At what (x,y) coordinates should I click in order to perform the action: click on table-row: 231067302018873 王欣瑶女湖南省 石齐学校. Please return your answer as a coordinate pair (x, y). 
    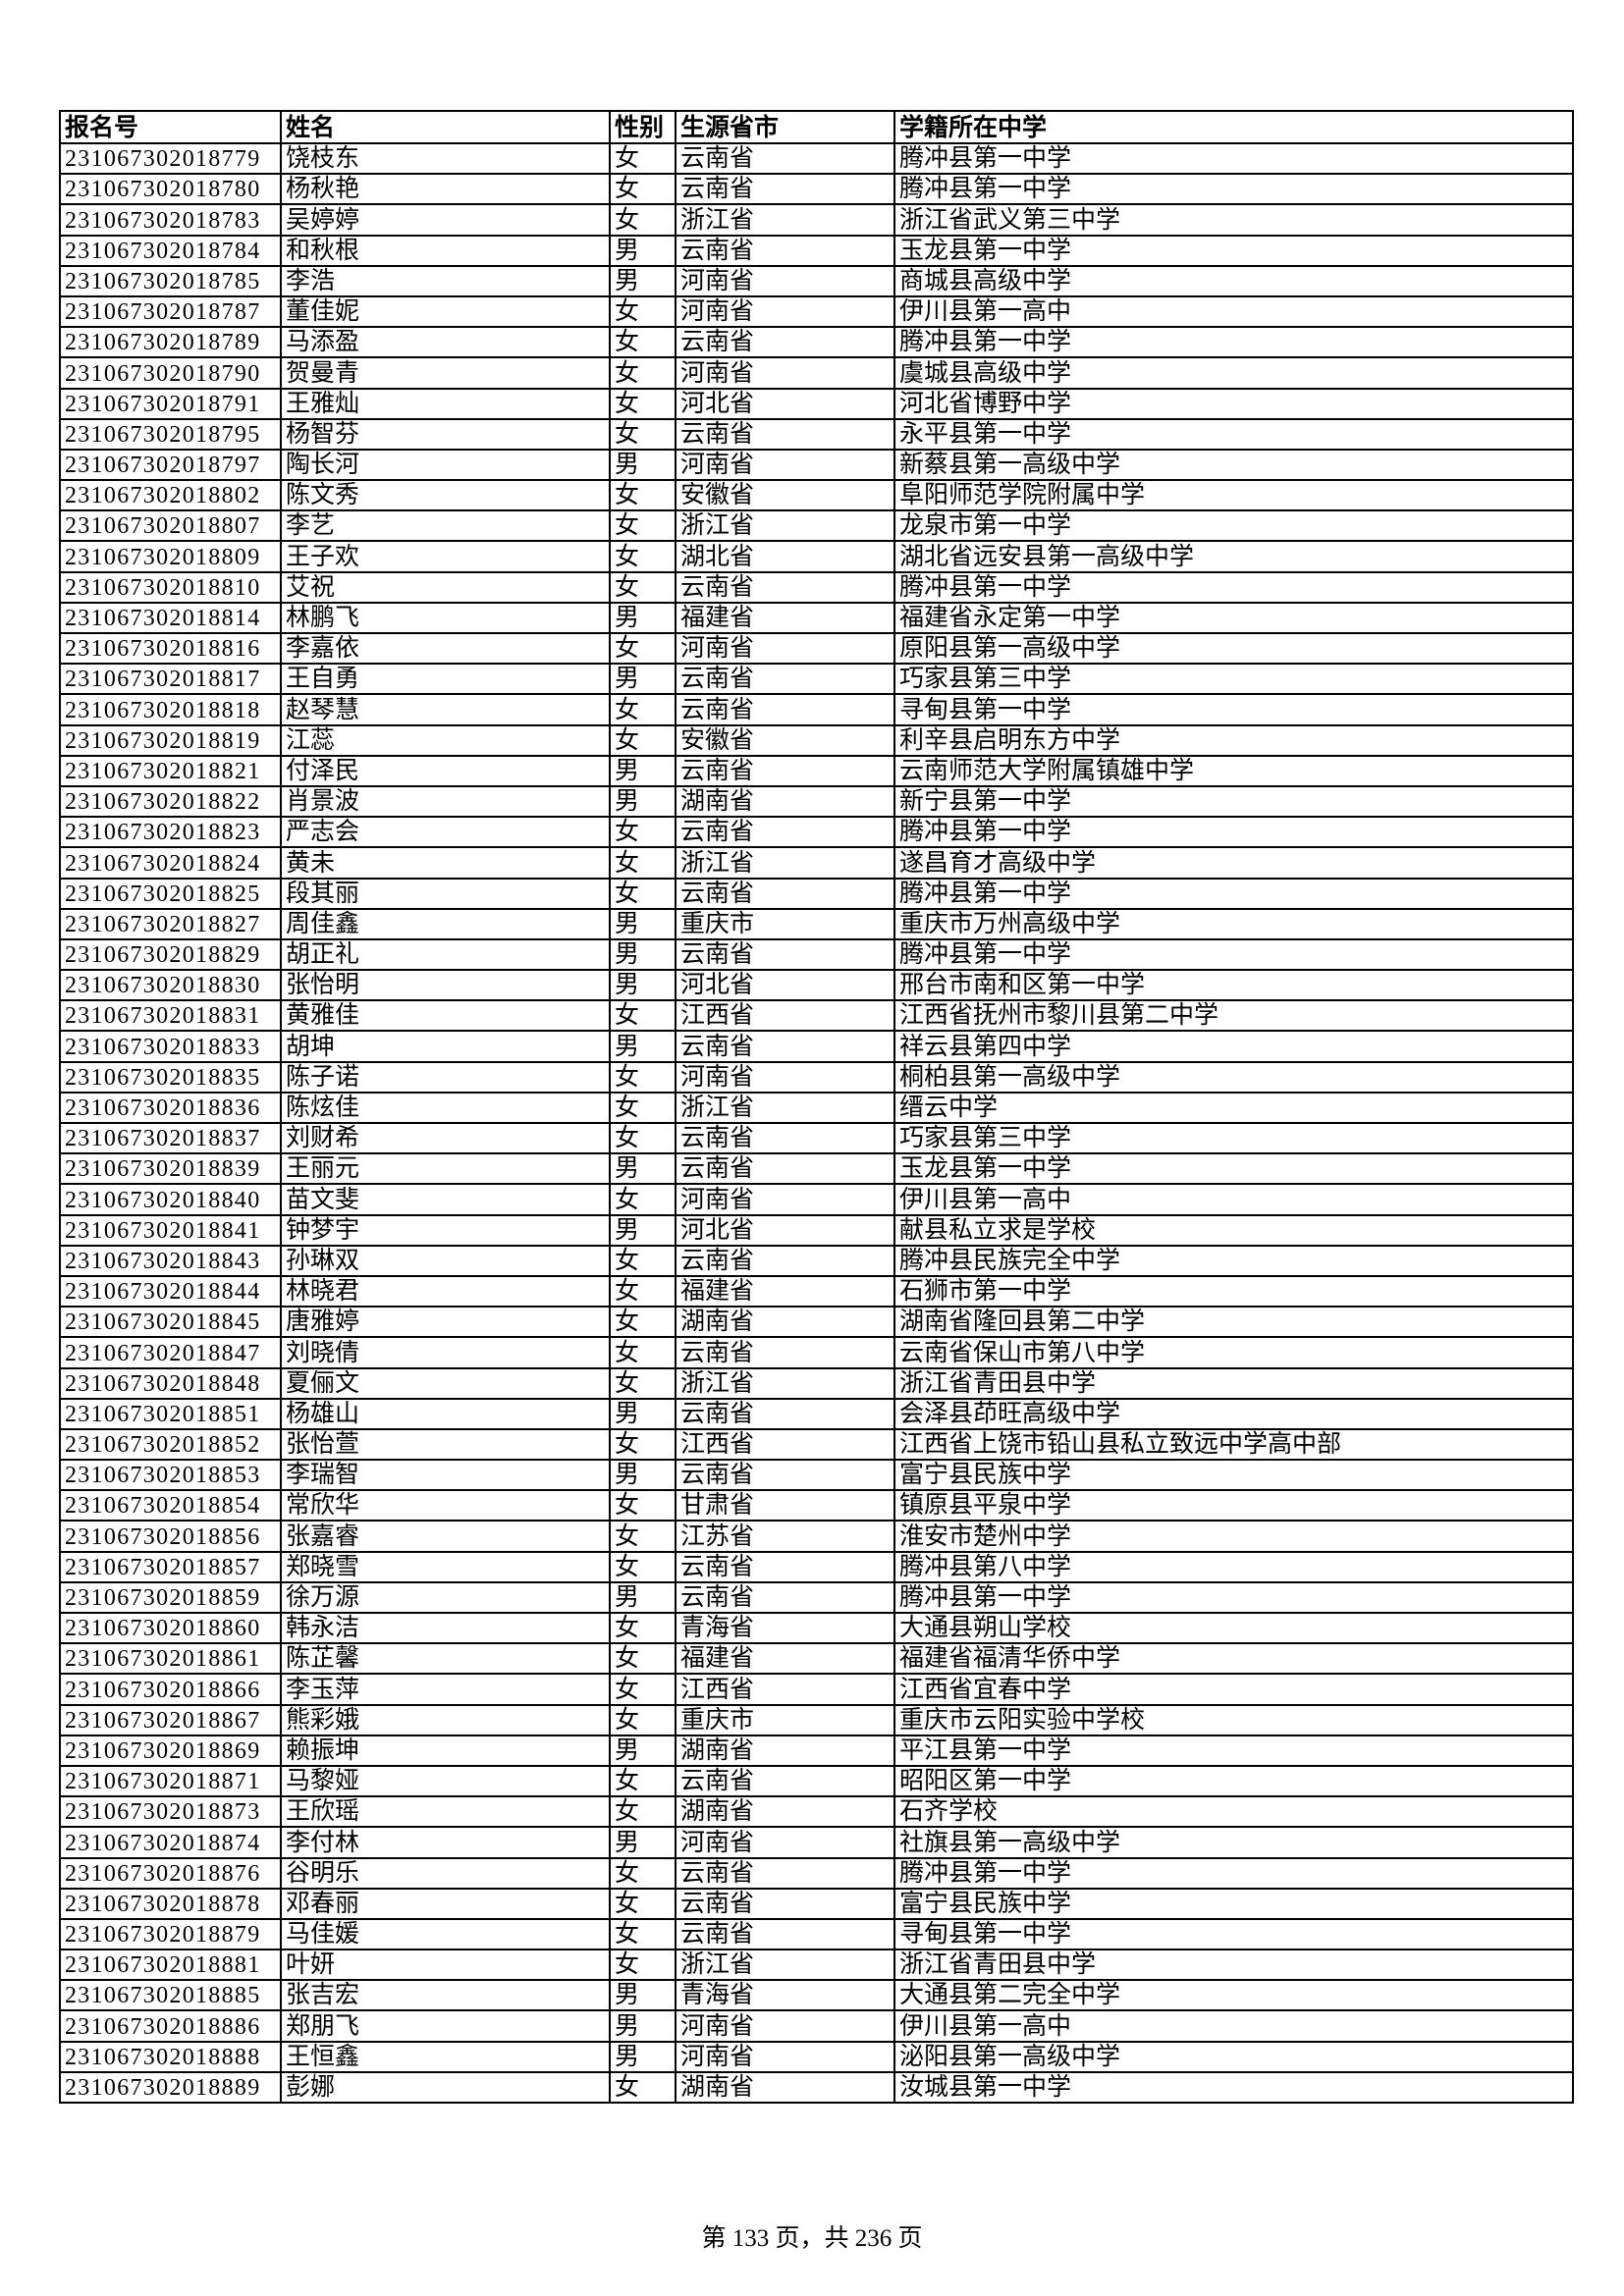
    Looking at the image, I should click on (816, 1812).